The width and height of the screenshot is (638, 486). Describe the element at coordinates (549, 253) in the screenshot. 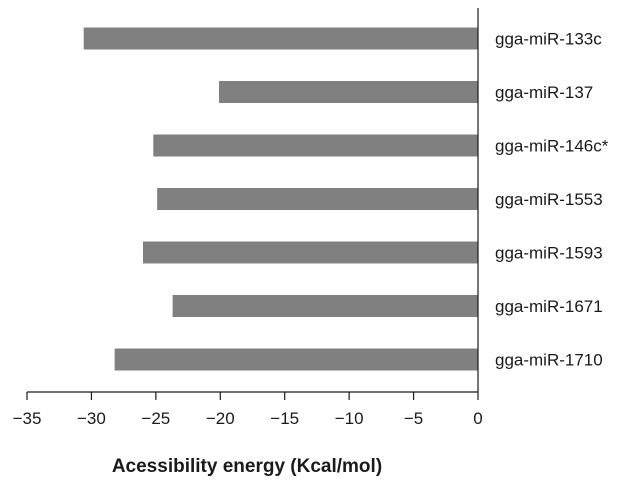

I see `category-label: gga-miR-1593` at that location.